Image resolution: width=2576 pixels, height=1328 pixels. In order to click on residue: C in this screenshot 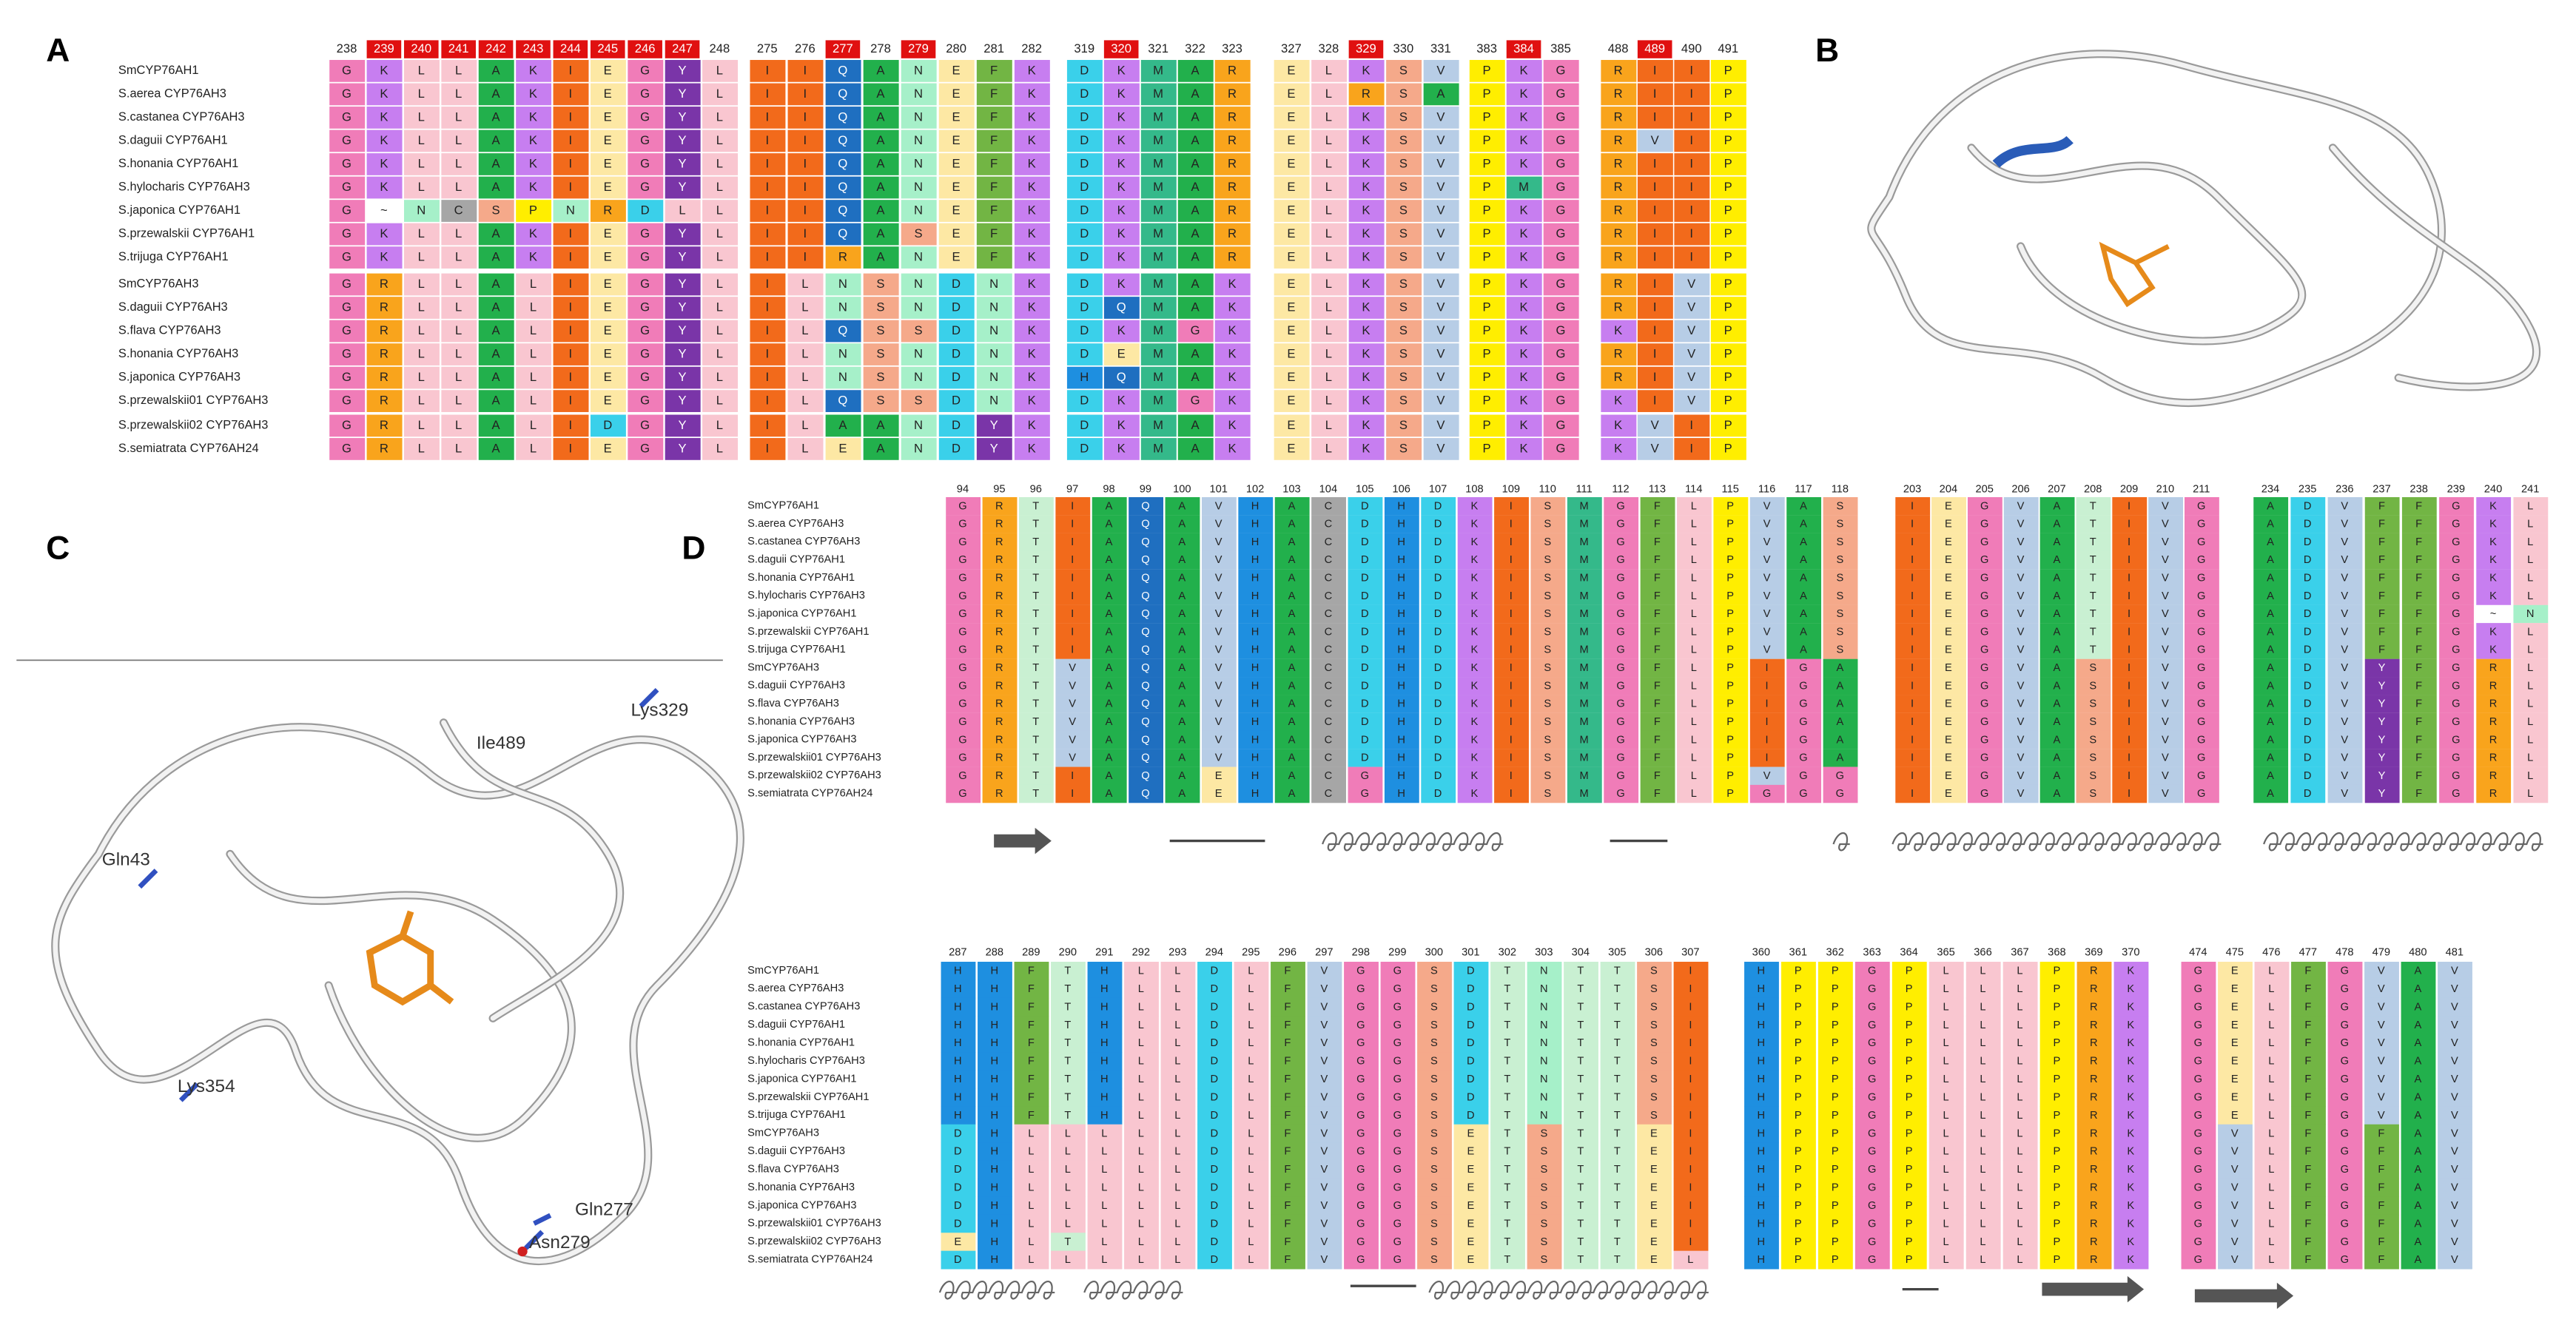, I will do `click(1329, 524)`.